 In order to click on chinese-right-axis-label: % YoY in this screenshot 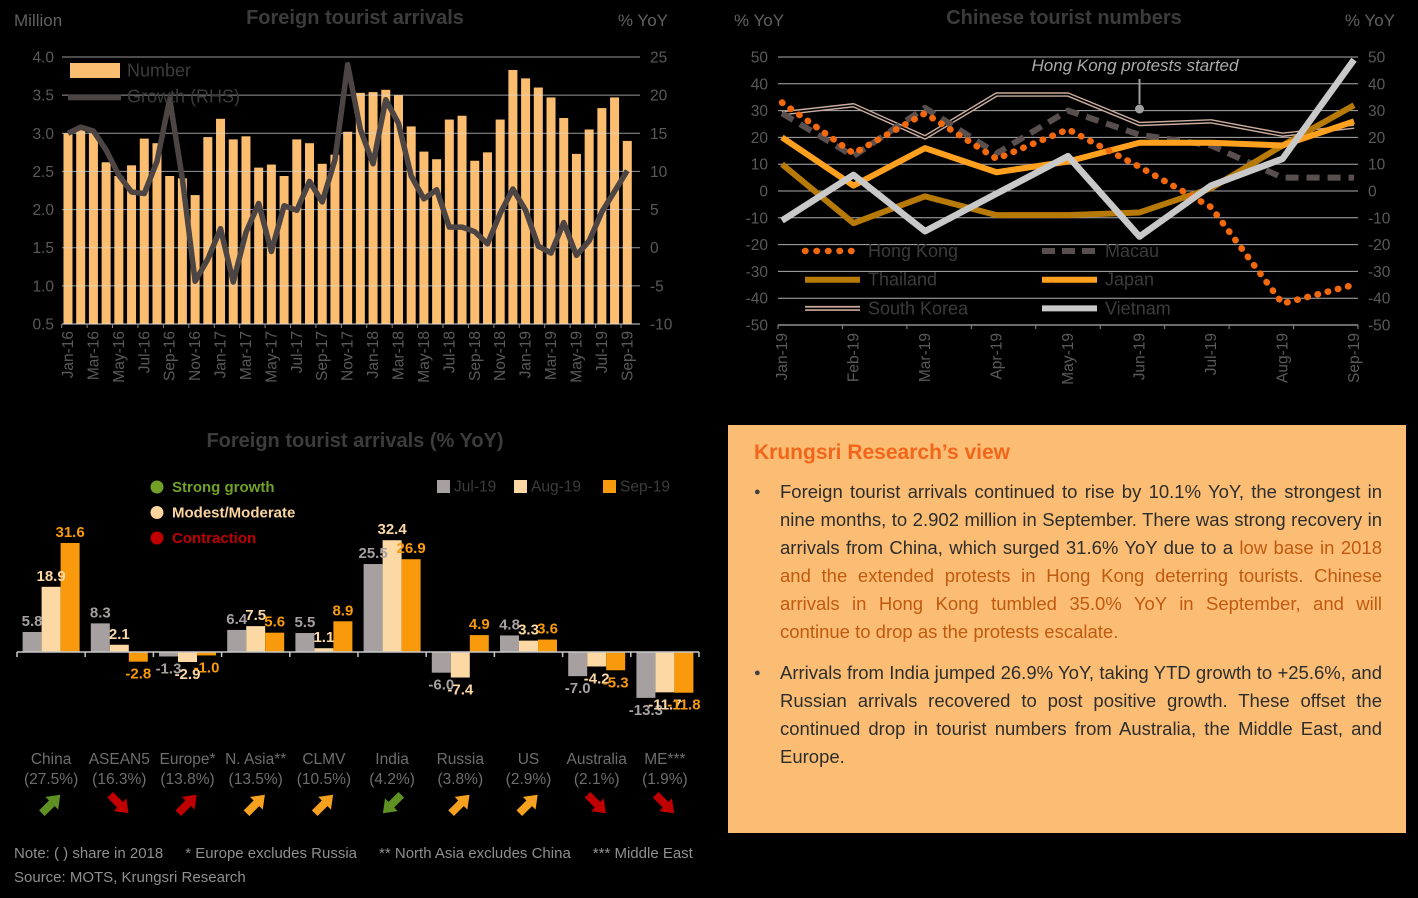, I will do `click(1369, 20)`.